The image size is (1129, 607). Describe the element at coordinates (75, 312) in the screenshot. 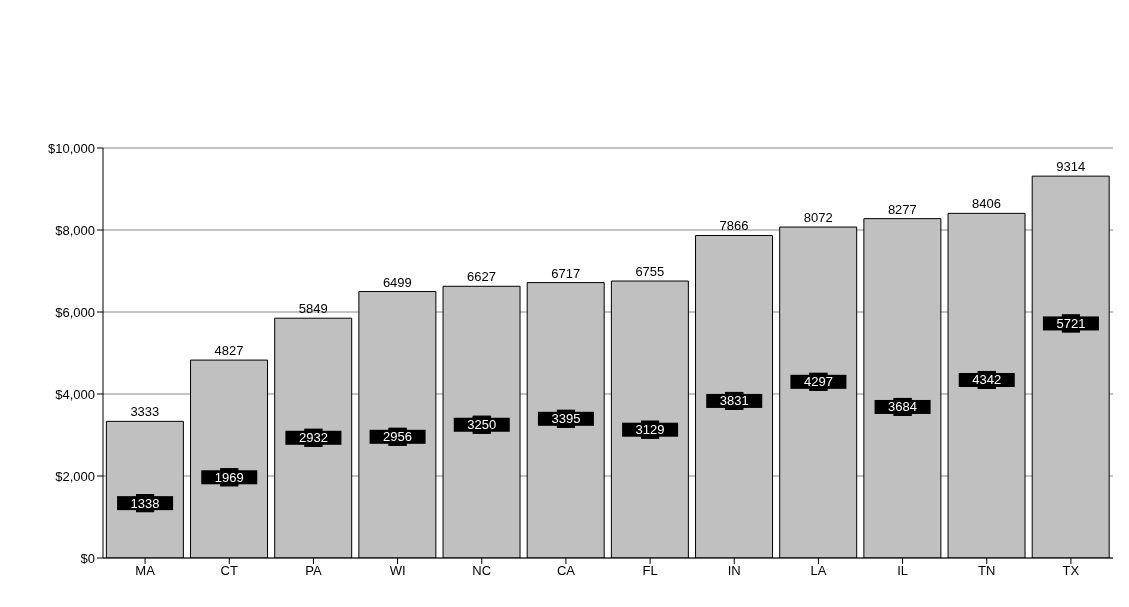

I see `y-tick-label: $6,000` at that location.